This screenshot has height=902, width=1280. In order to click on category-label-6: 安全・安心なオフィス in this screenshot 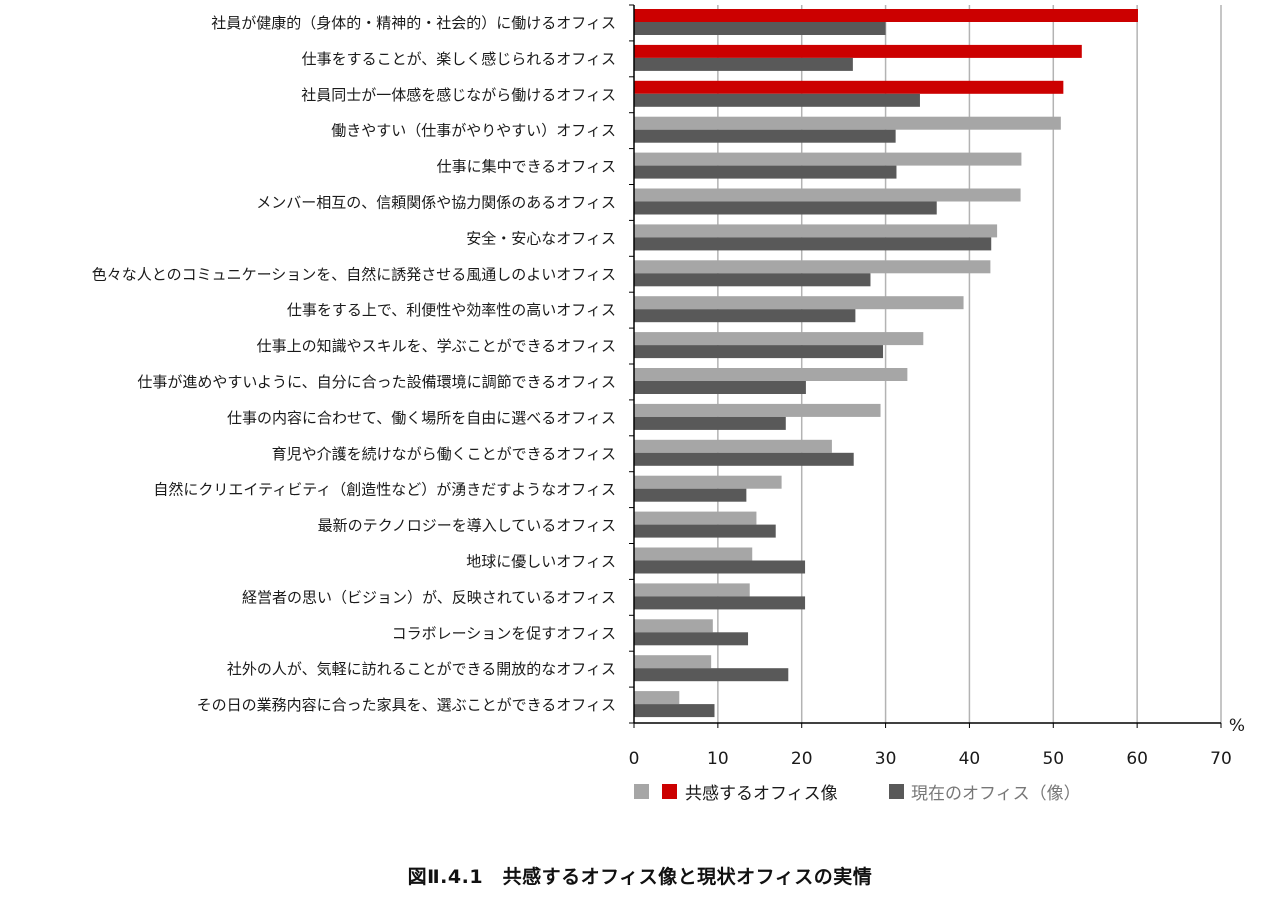, I will do `click(541, 238)`.